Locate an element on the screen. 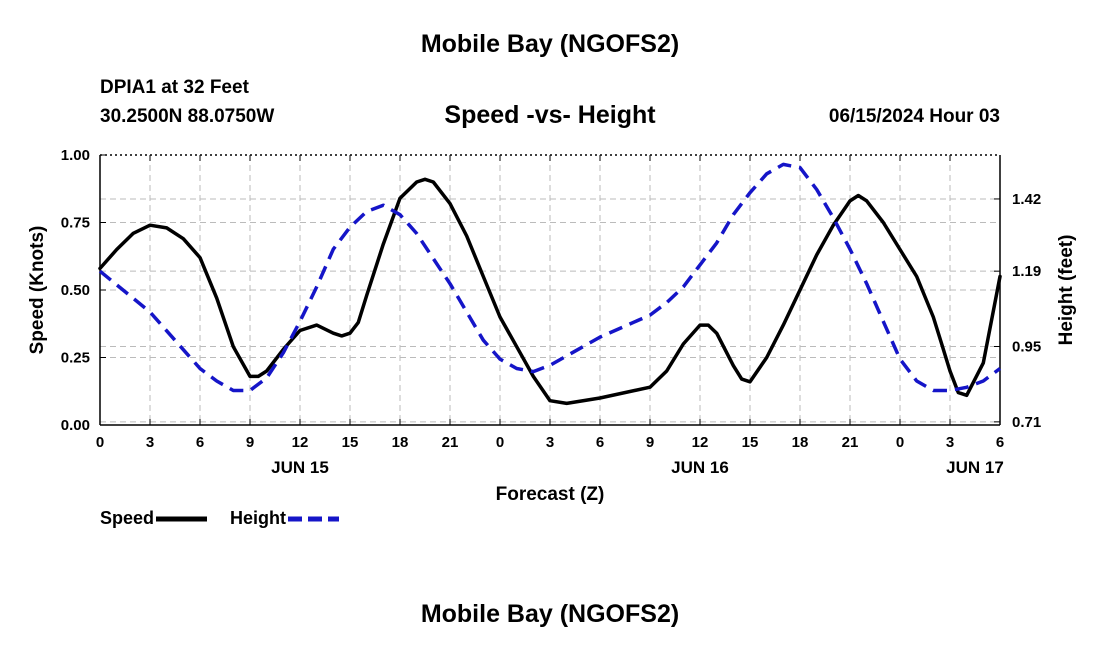  day-label: JUN 17 is located at coordinates (975, 467).